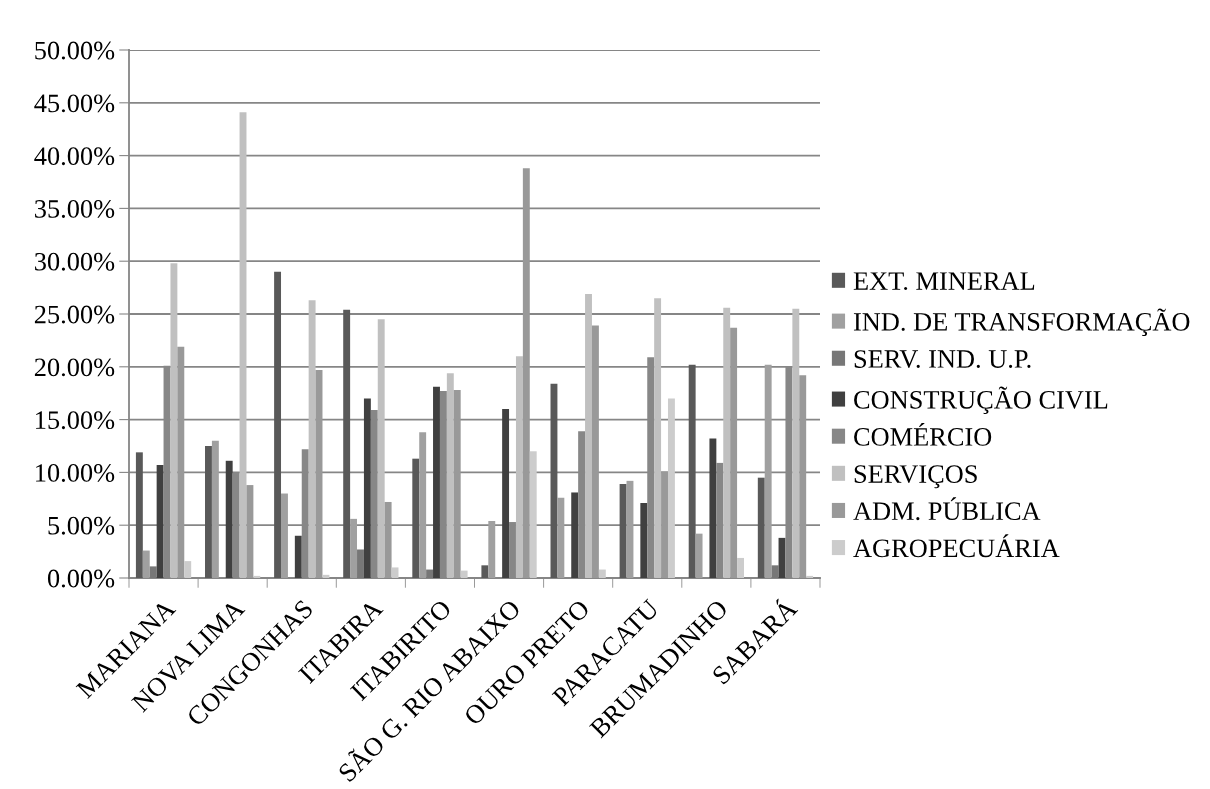 The image size is (1210, 789). What do you see at coordinates (944, 281) in the screenshot?
I see `legend-label: EXT. MINERAL` at bounding box center [944, 281].